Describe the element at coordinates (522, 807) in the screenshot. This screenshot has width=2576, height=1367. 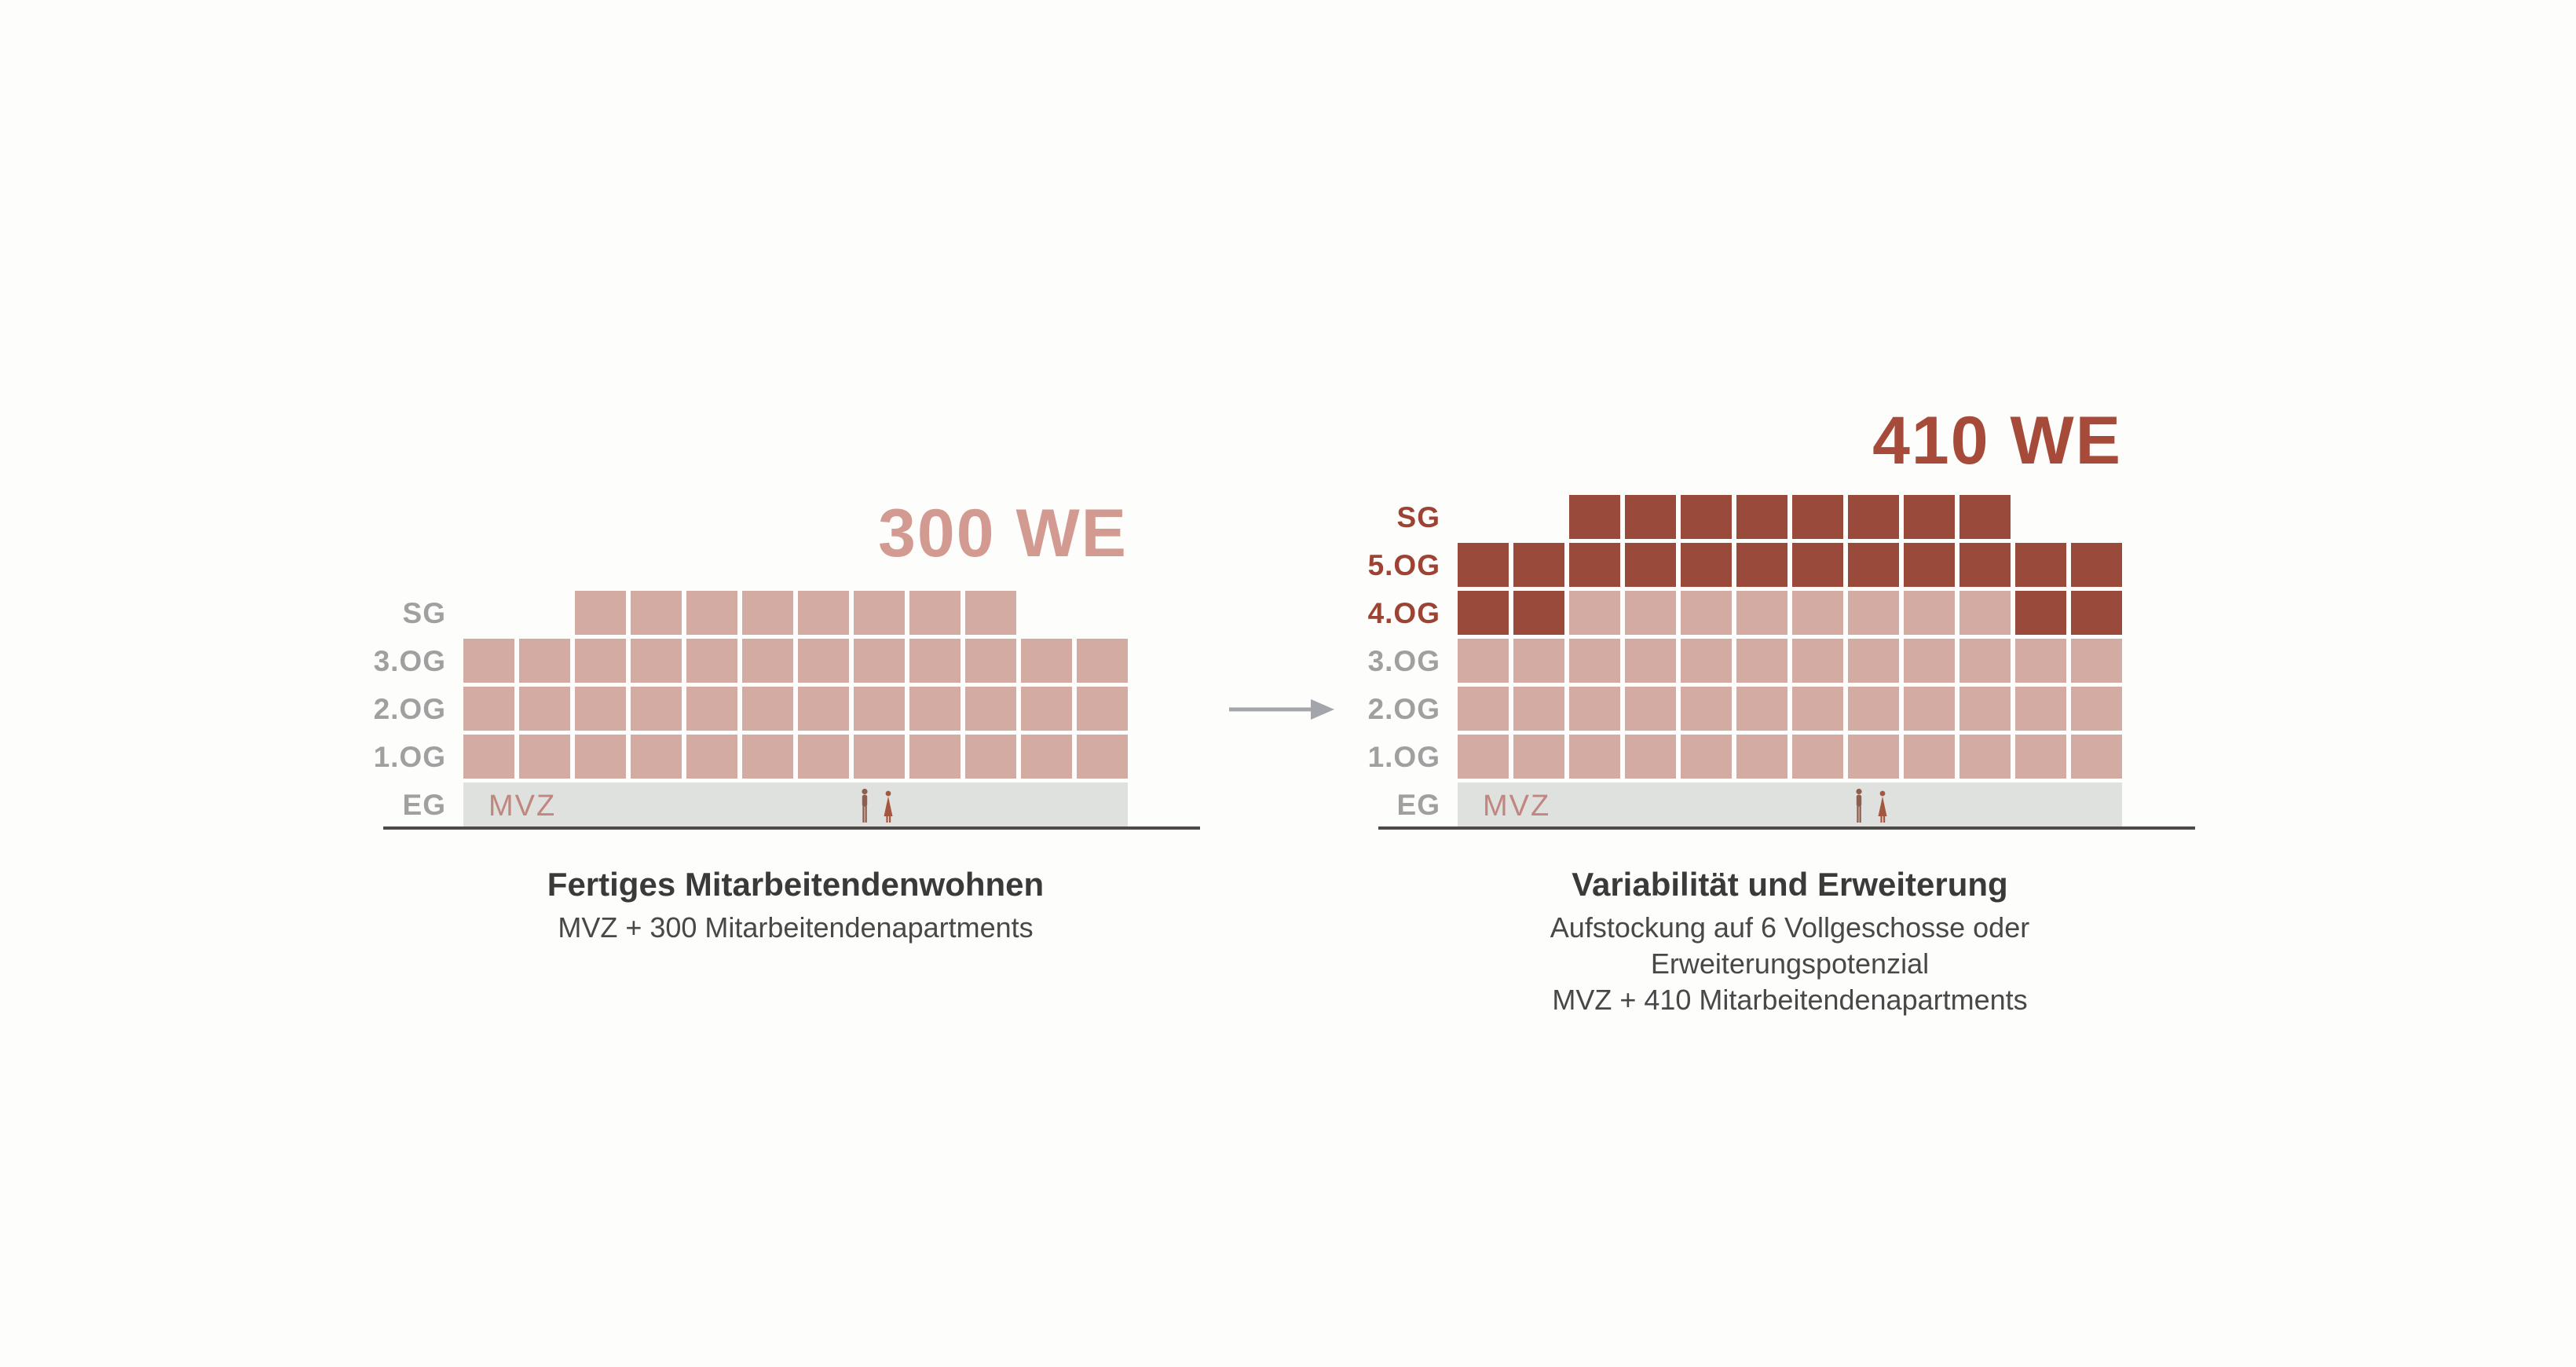
I see `mvz-label: MVZ` at that location.